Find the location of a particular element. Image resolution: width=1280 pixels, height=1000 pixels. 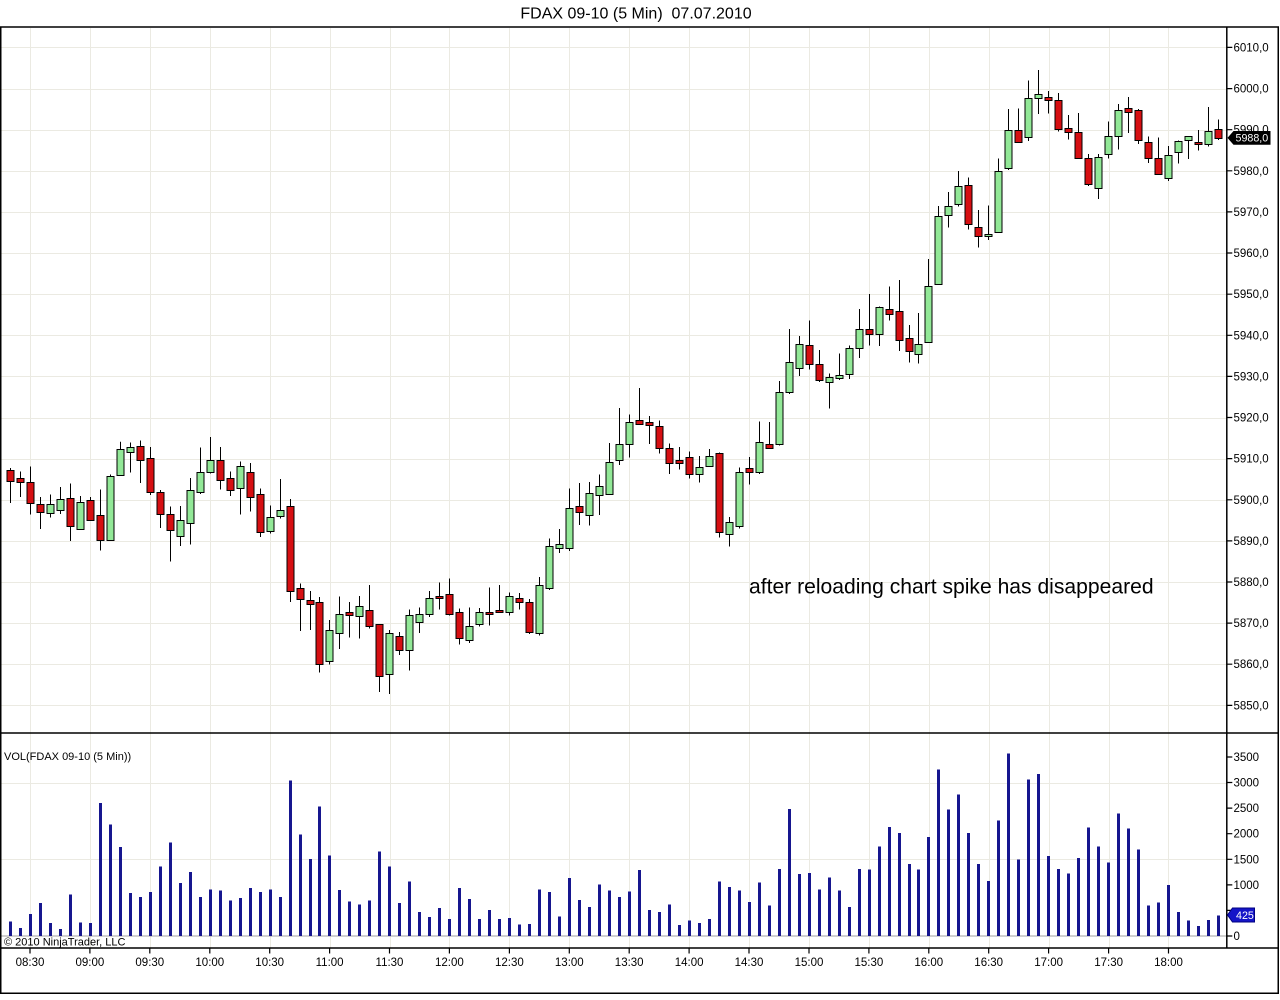

svg-text: 5880,0 is located at coordinates (1251, 583).